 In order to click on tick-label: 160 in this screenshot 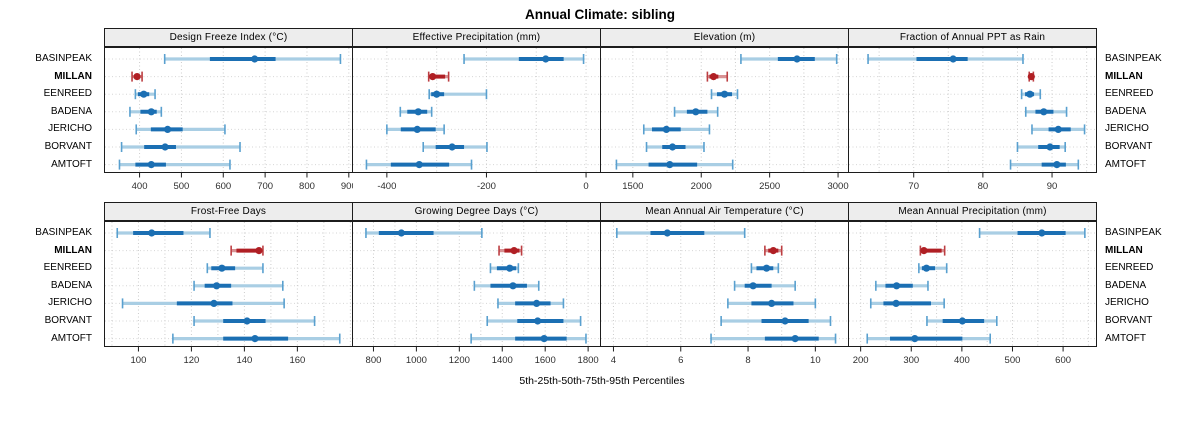, I will do `click(297, 360)`.